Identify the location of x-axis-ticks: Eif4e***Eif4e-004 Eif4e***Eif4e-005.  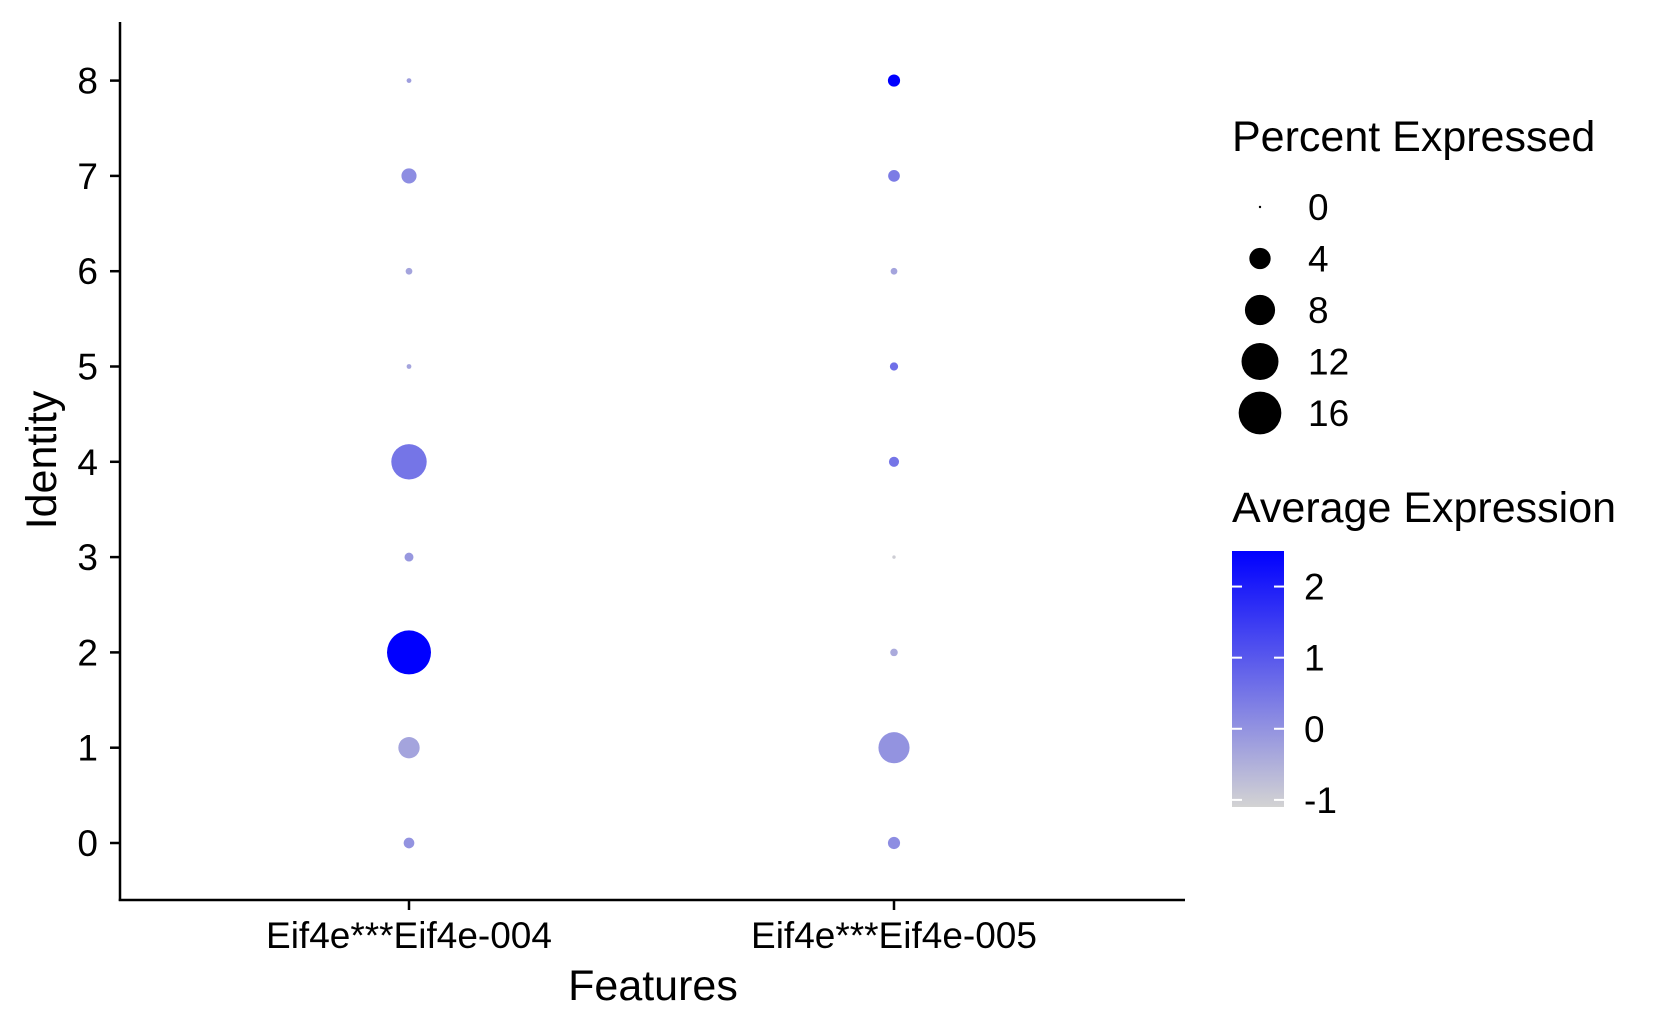
(651, 928).